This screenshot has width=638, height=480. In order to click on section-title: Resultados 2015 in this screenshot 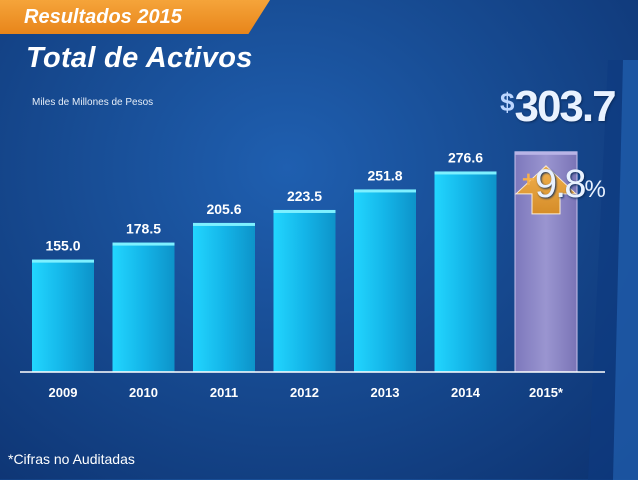, I will do `click(103, 17)`.